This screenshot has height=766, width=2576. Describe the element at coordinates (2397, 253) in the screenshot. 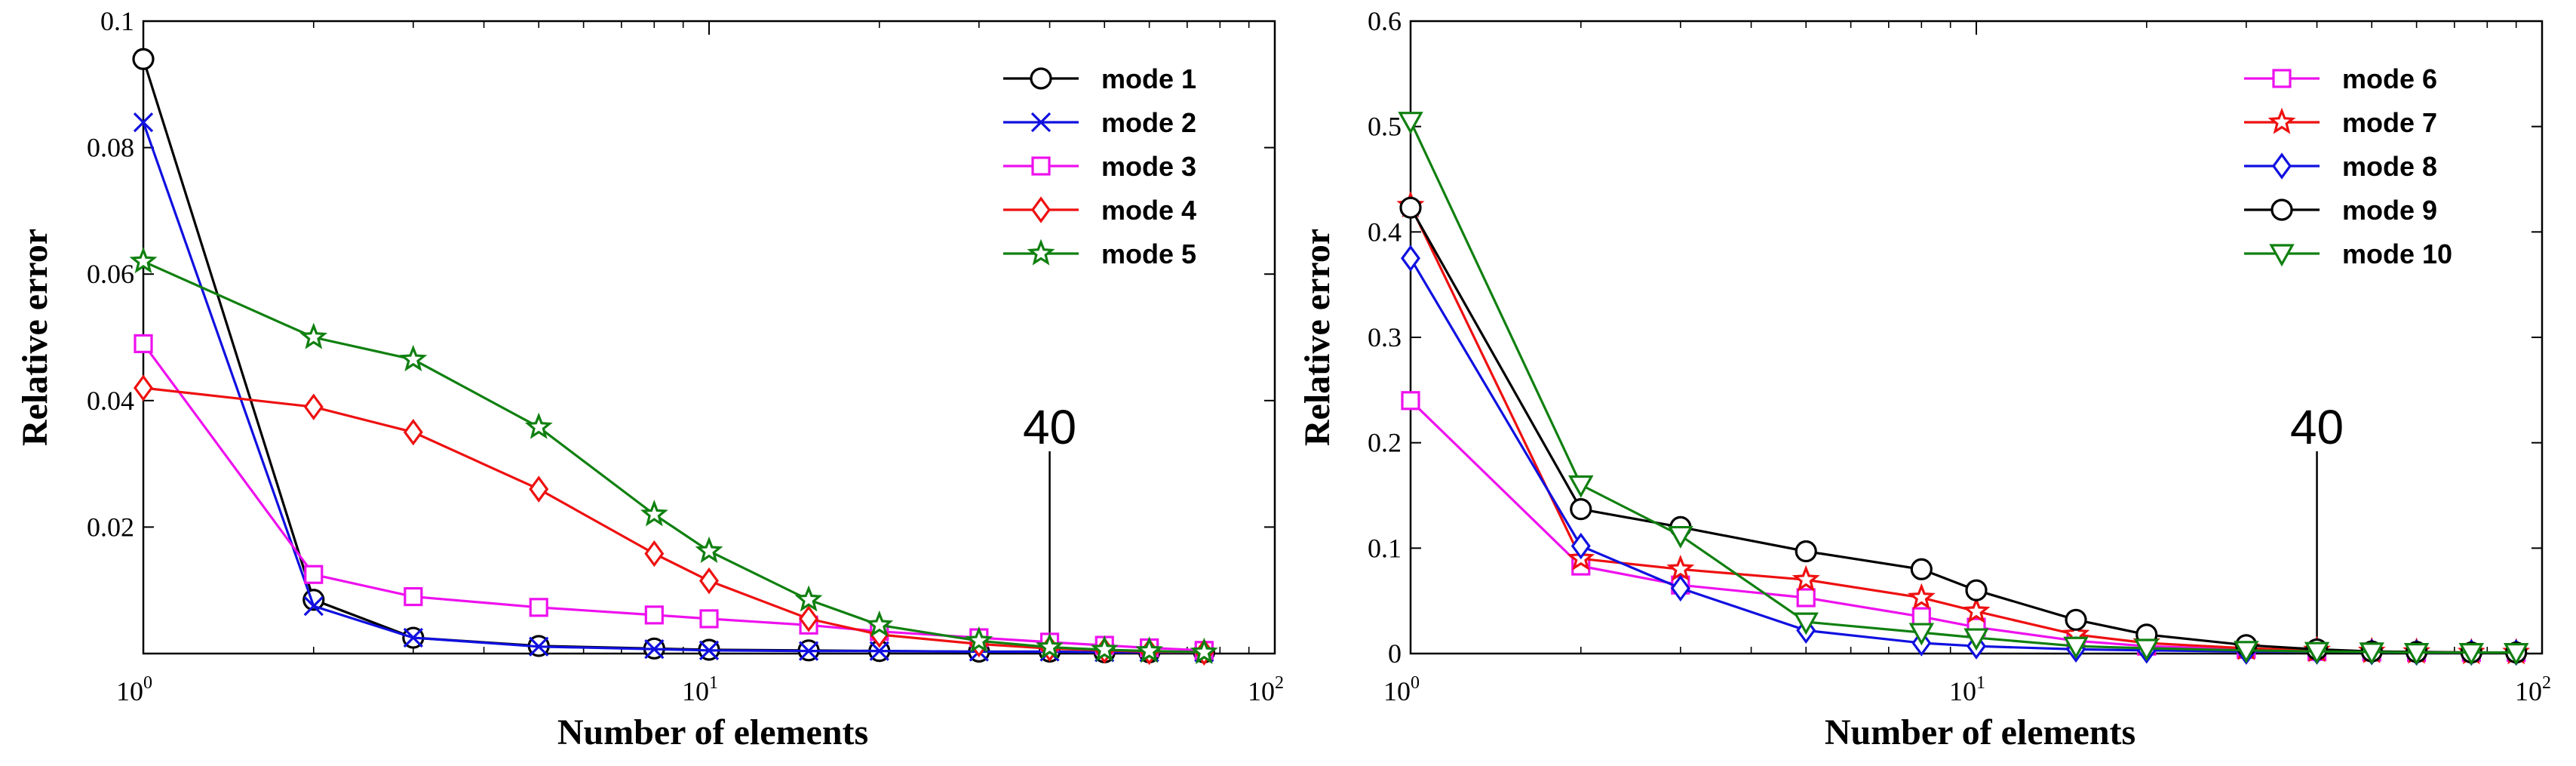

I see `legend-label: mode 10` at that location.